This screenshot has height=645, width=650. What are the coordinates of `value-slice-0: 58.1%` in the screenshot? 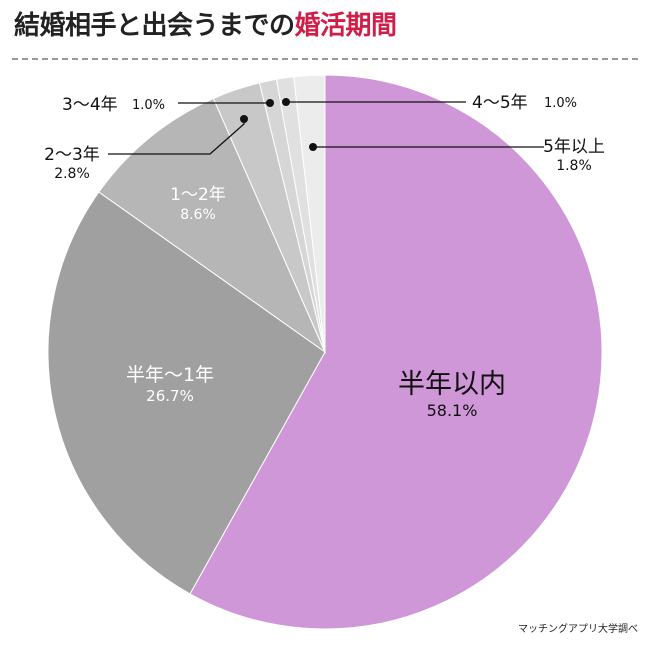 It's located at (452, 410).